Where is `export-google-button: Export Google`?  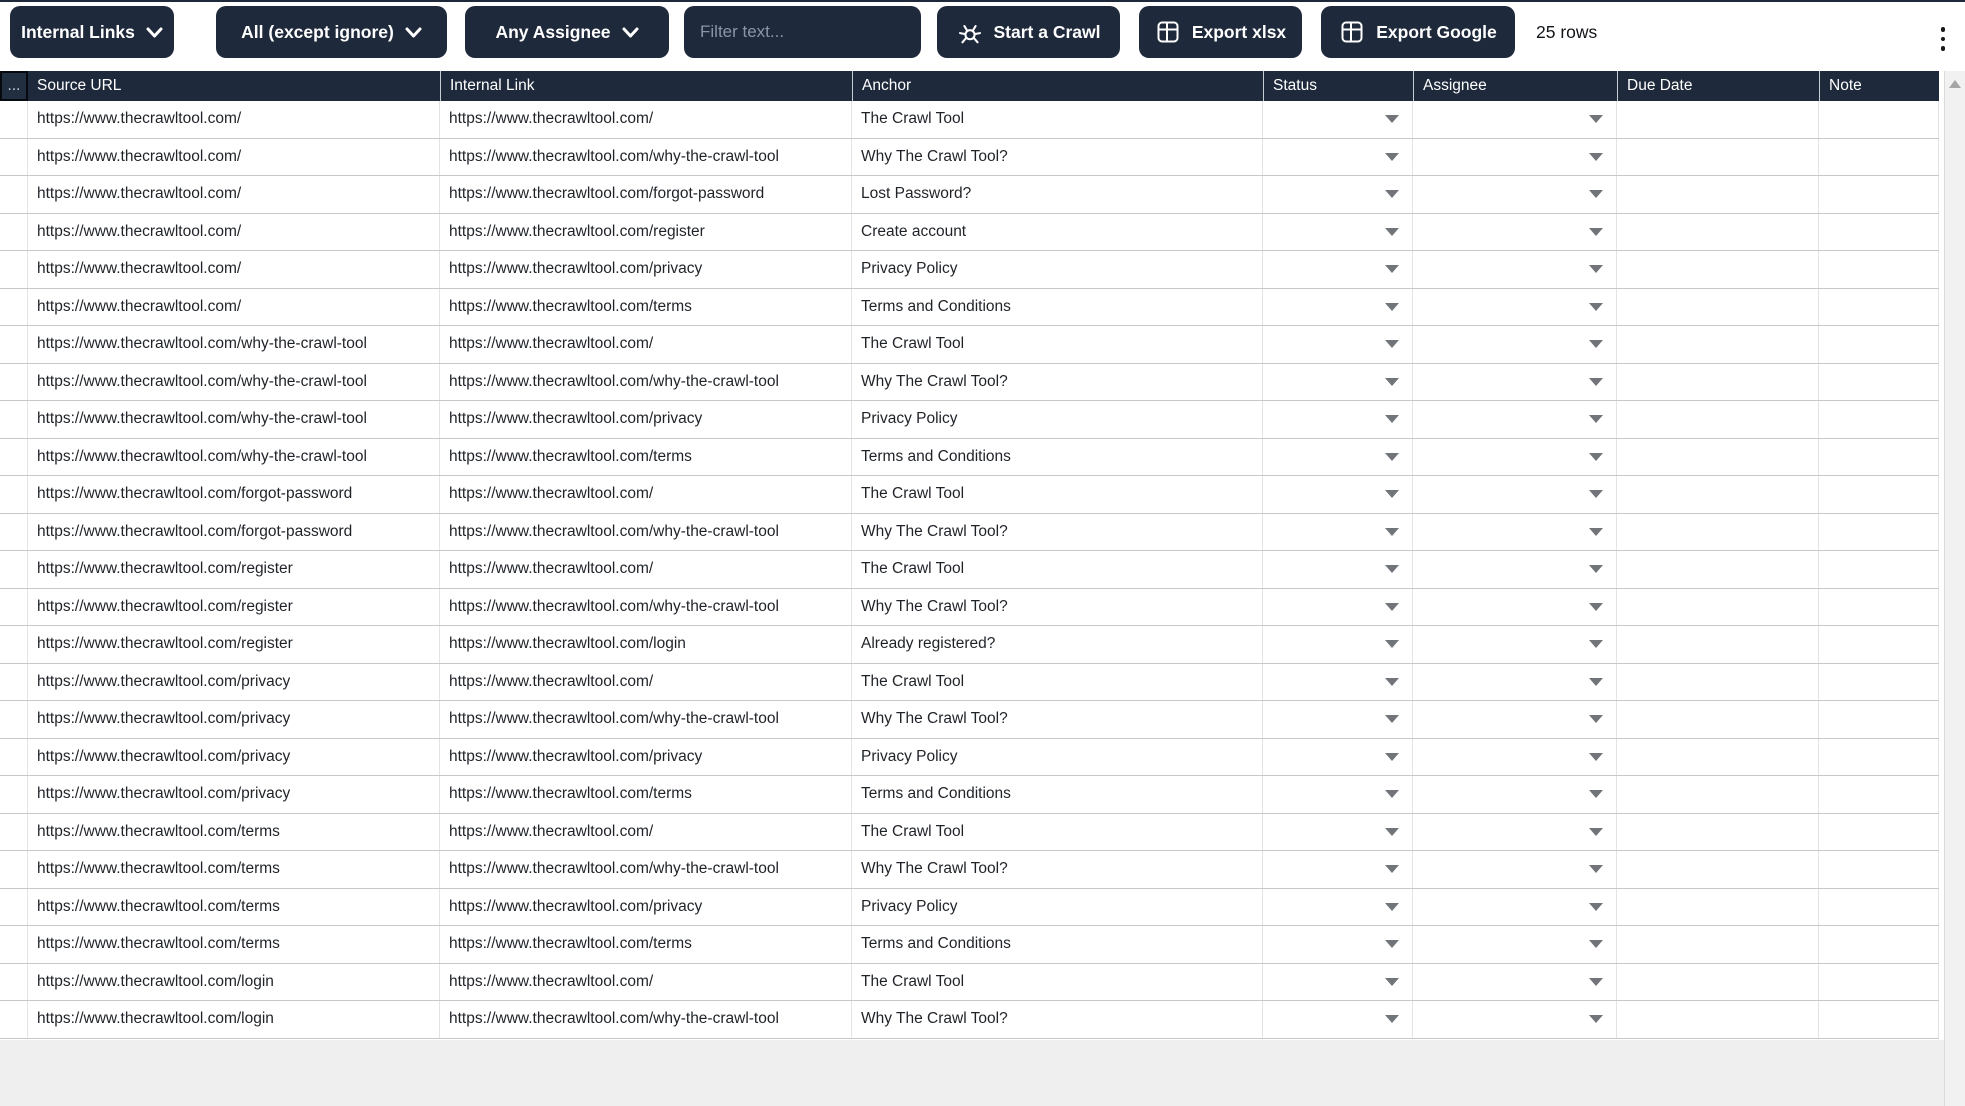 export-google-button: Export Google is located at coordinates (1418, 32).